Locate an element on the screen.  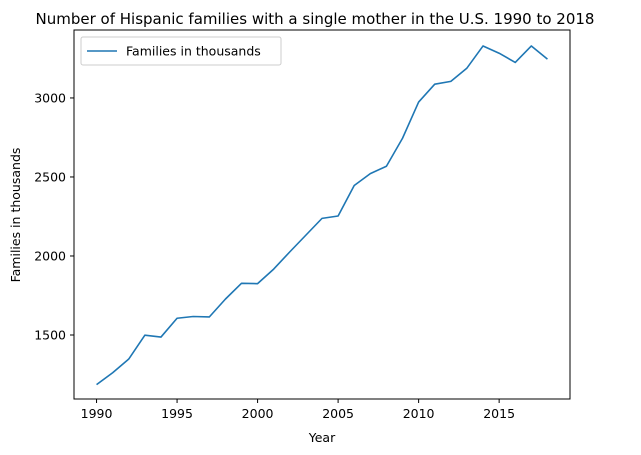
y-tick-label: 1500 is located at coordinates (50, 334).